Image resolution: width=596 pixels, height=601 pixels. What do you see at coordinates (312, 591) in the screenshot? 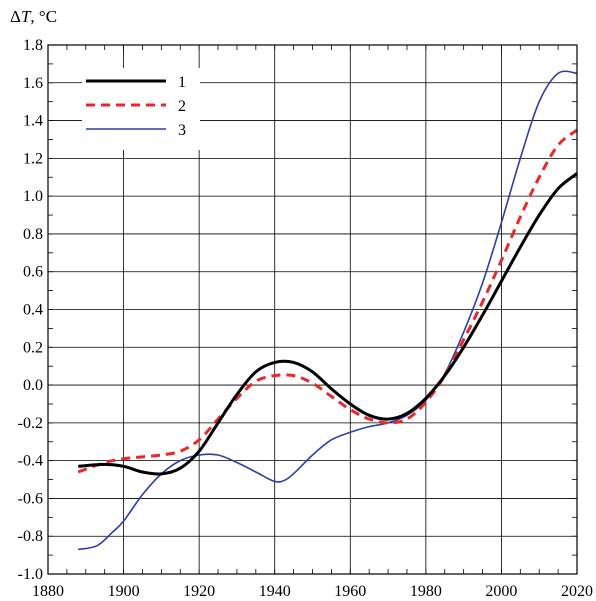
I see `x-tick-labels: 1880 1900 1920 1940 1960 1980 2000 2020` at bounding box center [312, 591].